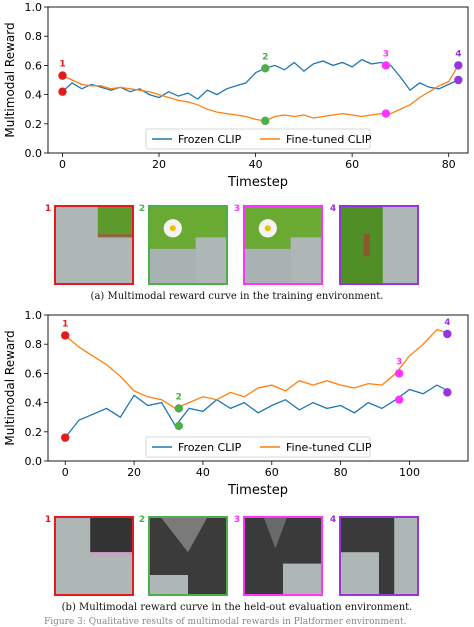  I want to click on thumbnail-strip-training: 1 2 3 4, so click(232, 244).